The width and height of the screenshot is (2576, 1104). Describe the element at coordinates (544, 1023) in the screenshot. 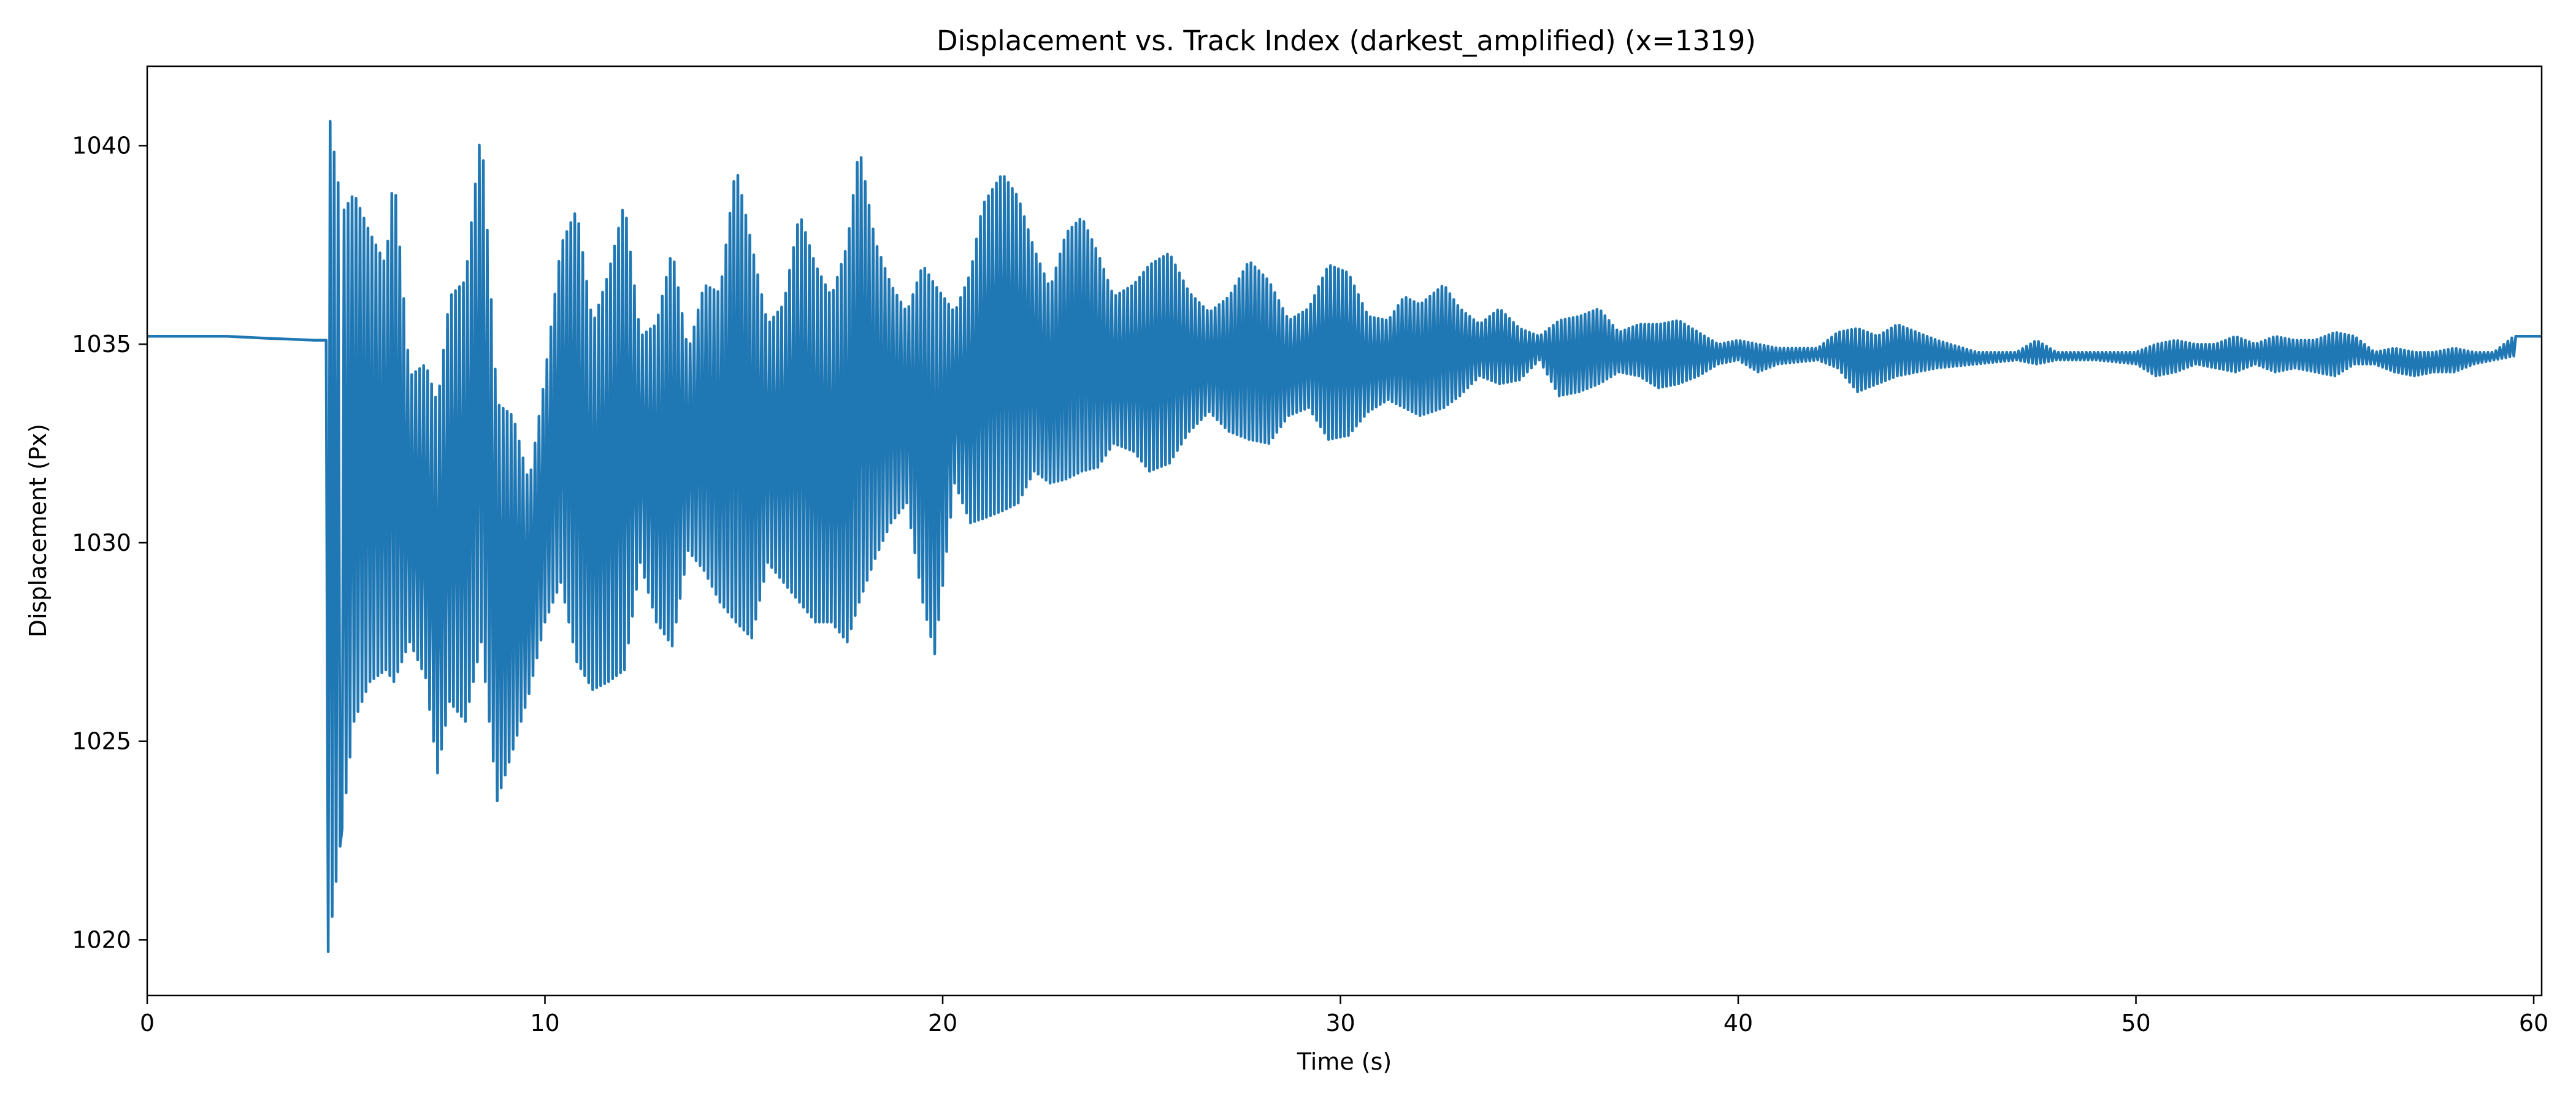

I see `x-tick-label: 10` at that location.